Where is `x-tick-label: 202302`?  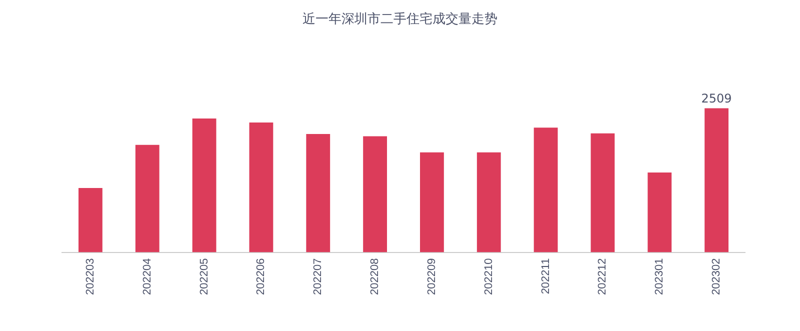
x-tick-label: 202302 is located at coordinates (716, 277).